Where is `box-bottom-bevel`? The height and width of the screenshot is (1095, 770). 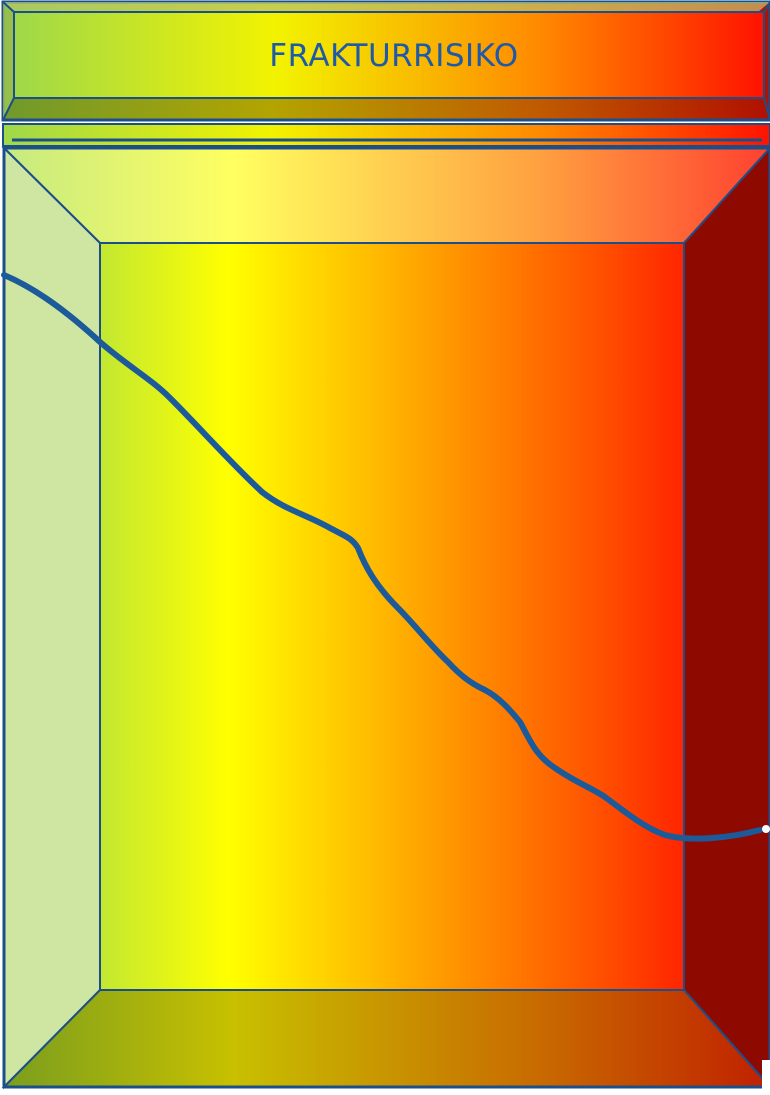 box-bottom-bevel is located at coordinates (385, 1038).